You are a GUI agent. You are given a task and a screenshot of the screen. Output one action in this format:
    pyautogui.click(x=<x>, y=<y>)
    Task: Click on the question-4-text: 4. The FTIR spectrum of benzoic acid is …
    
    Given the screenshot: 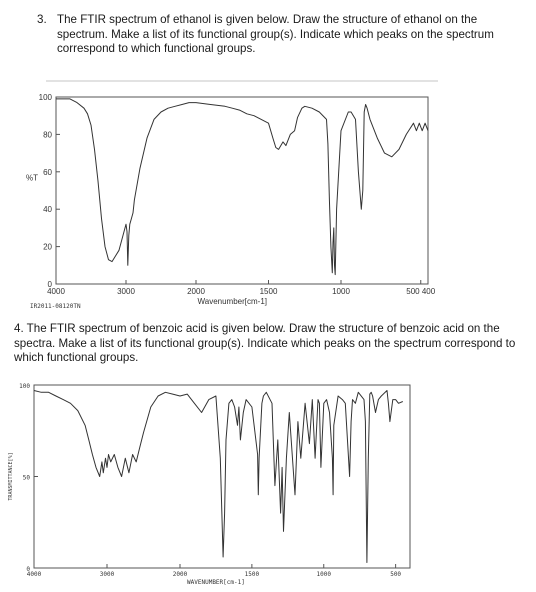 What is the action you would take?
    pyautogui.click(x=265, y=343)
    